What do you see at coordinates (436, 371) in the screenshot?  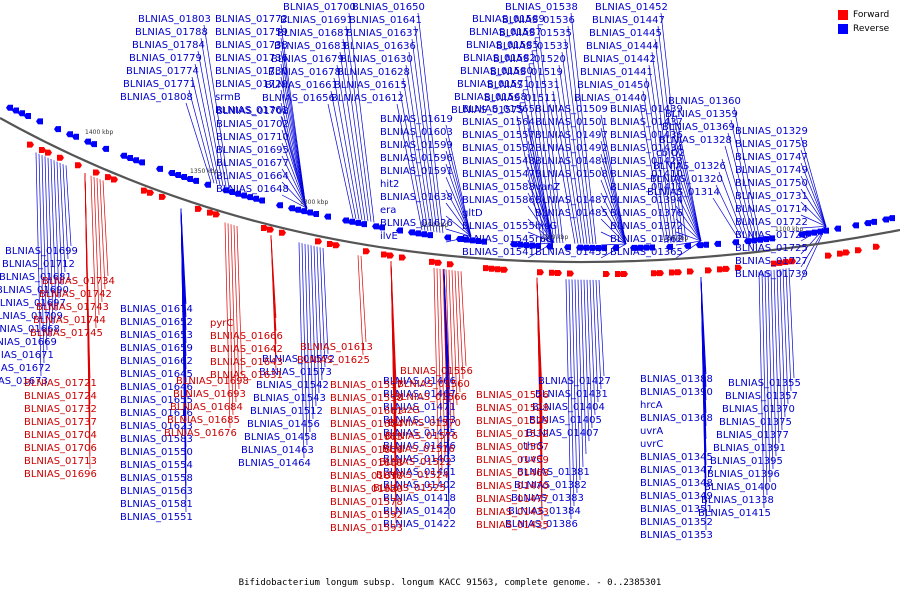 I see `gene-label: BLNIAS_01556` at bounding box center [436, 371].